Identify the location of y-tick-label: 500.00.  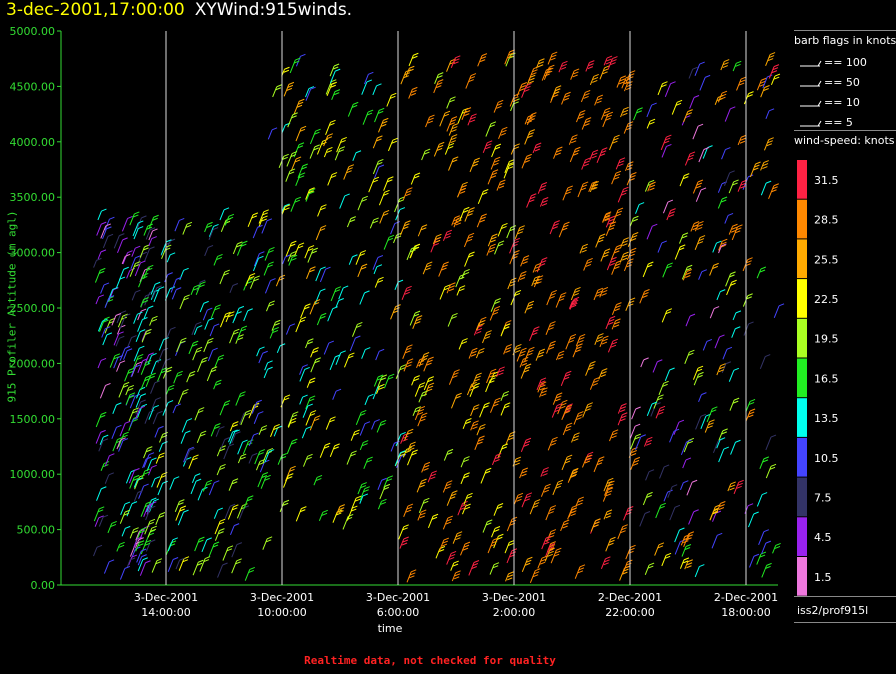
(36, 530).